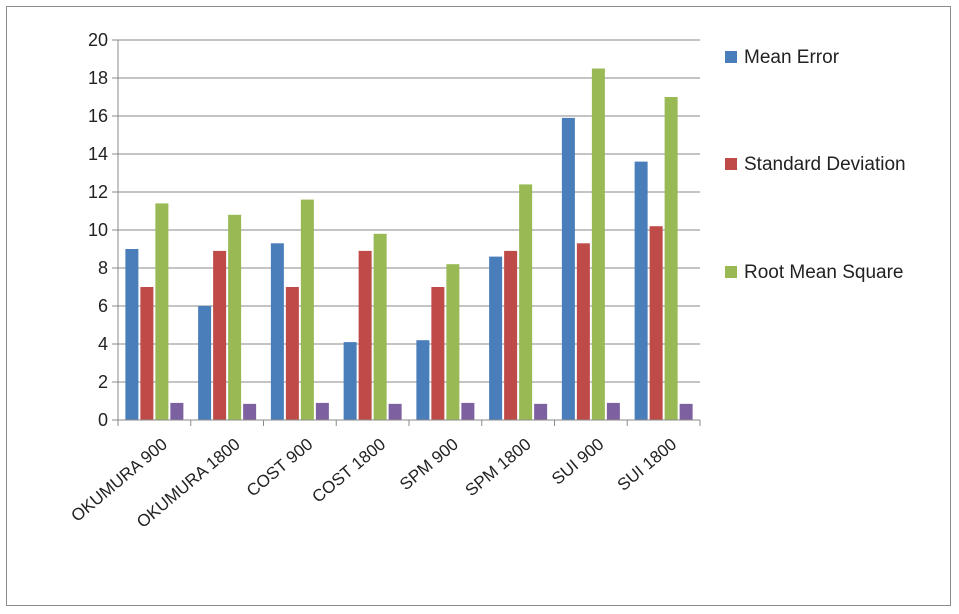  What do you see at coordinates (103, 420) in the screenshot?
I see `y-tick-label: 0` at bounding box center [103, 420].